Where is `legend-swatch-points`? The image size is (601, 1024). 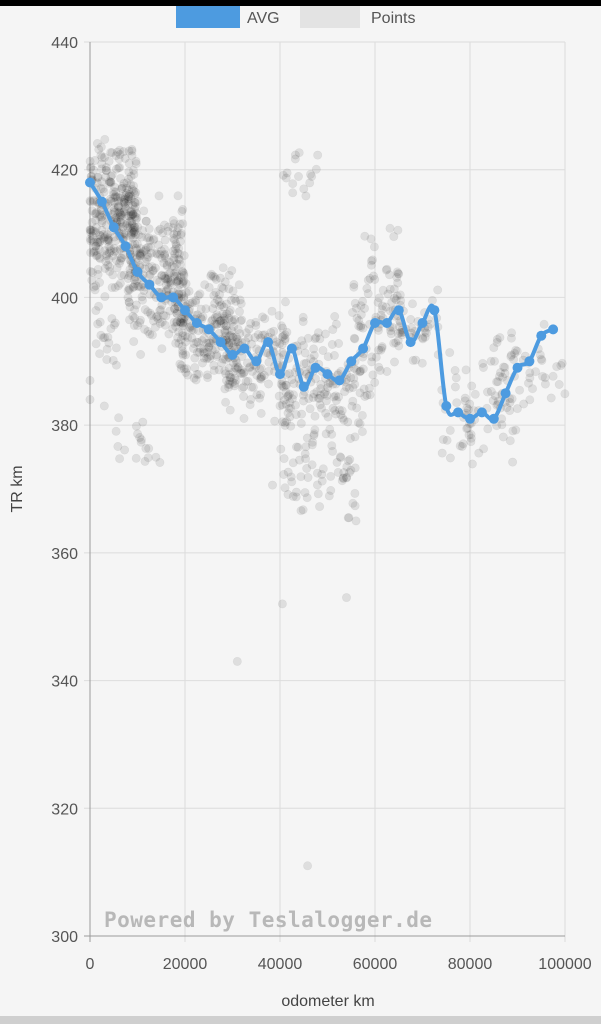
legend-swatch-points is located at coordinates (330, 17).